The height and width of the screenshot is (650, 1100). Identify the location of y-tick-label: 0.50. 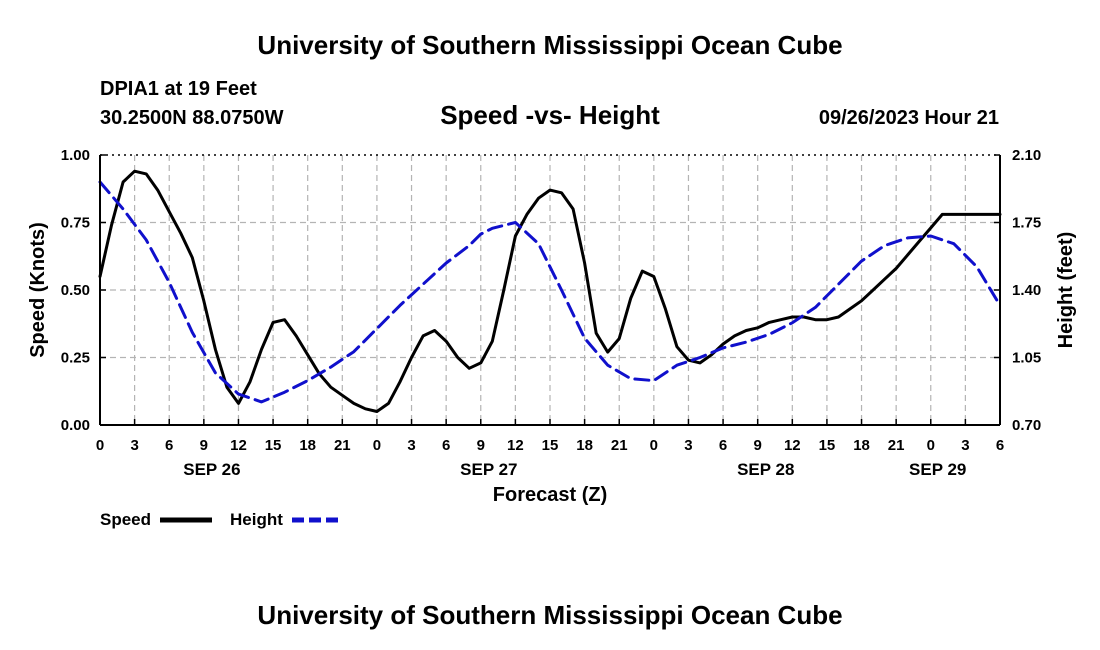
(75, 290).